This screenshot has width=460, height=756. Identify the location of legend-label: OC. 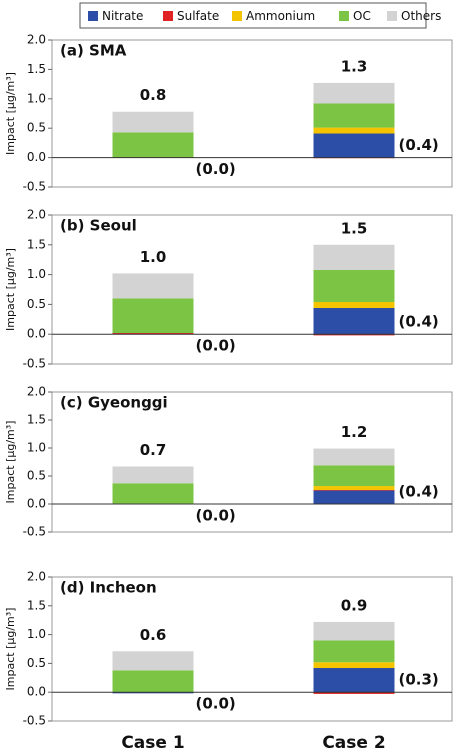
(362, 16).